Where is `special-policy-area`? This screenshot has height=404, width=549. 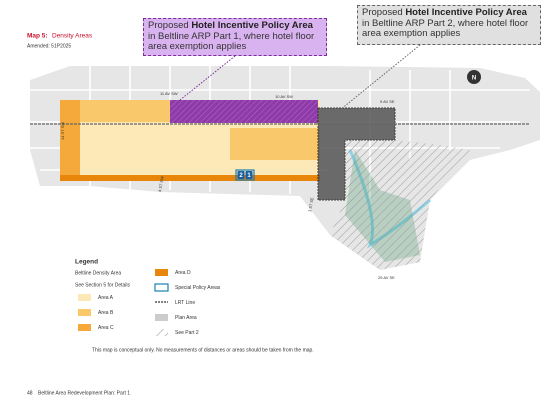 special-policy-area is located at coordinates (245, 175).